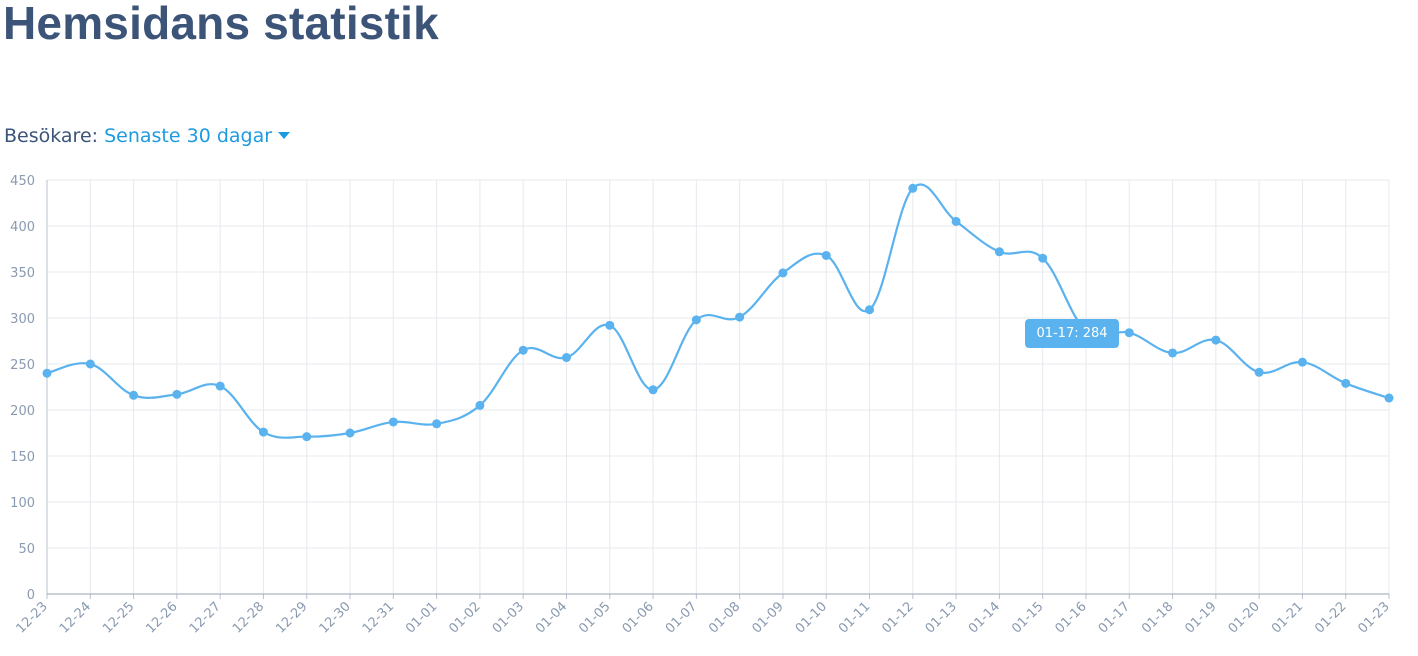 This screenshot has height=656, width=1418. What do you see at coordinates (205, 617) in the screenshot?
I see `x-tick-label: 12-27` at bounding box center [205, 617].